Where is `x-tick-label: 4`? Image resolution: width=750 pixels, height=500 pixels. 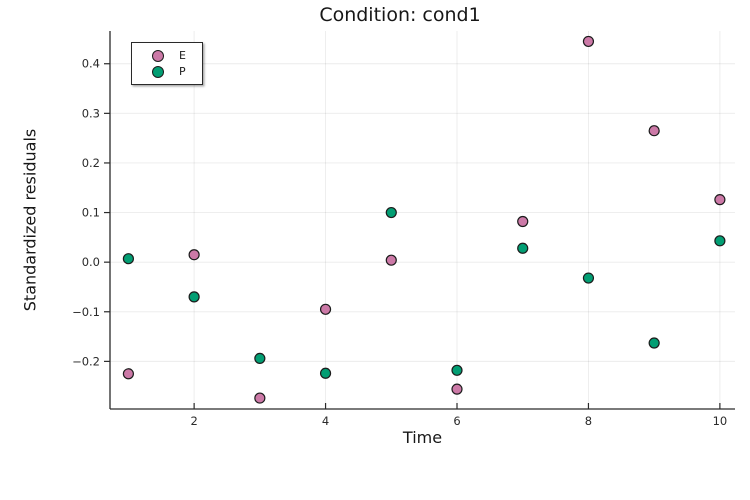 x-tick-label: 4 is located at coordinates (325, 421).